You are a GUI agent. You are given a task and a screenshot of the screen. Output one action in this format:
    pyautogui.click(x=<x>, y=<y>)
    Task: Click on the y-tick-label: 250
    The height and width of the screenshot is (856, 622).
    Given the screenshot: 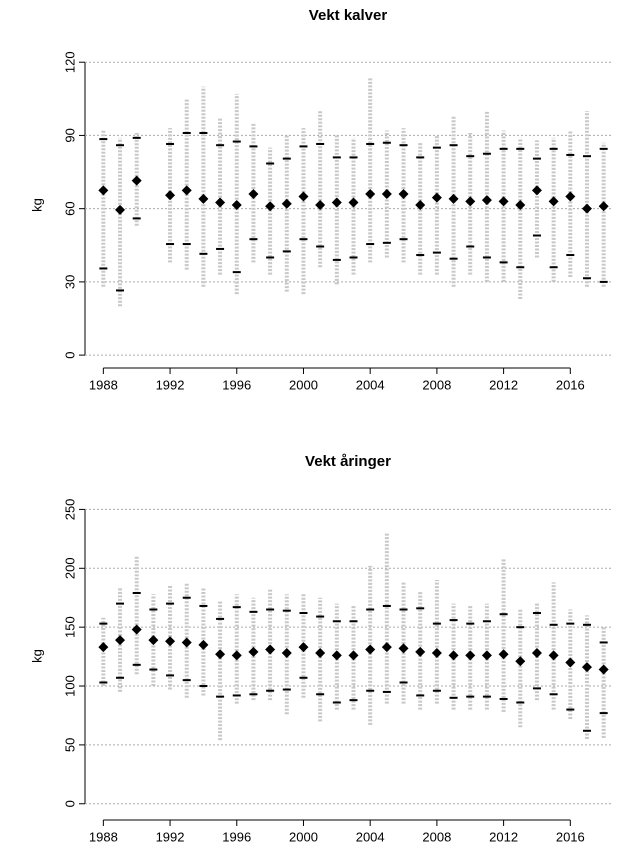 What is the action you would take?
    pyautogui.click(x=69, y=510)
    